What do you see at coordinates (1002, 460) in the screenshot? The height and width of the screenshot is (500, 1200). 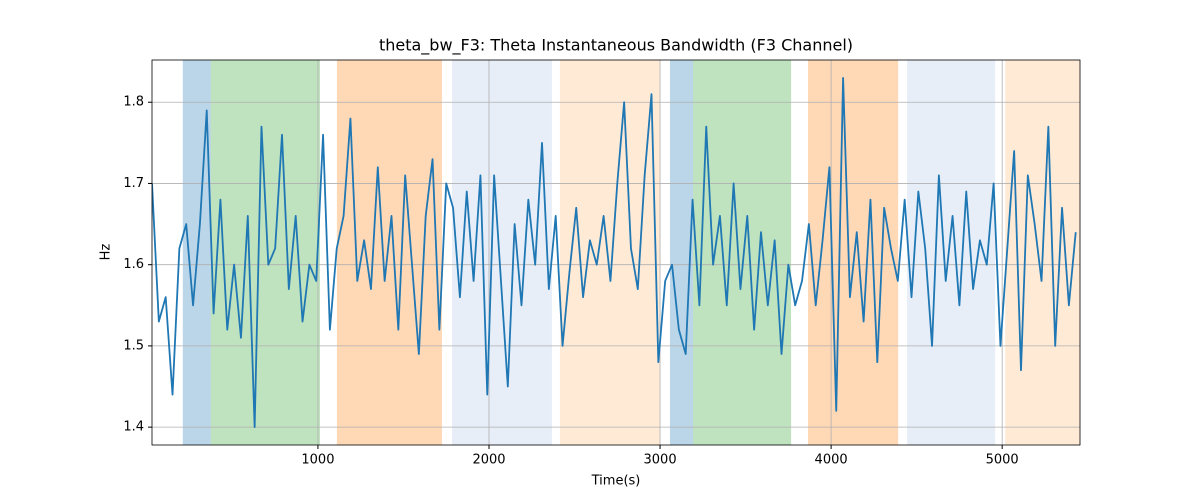 I see `x-tick-label: 5000` at bounding box center [1002, 460].